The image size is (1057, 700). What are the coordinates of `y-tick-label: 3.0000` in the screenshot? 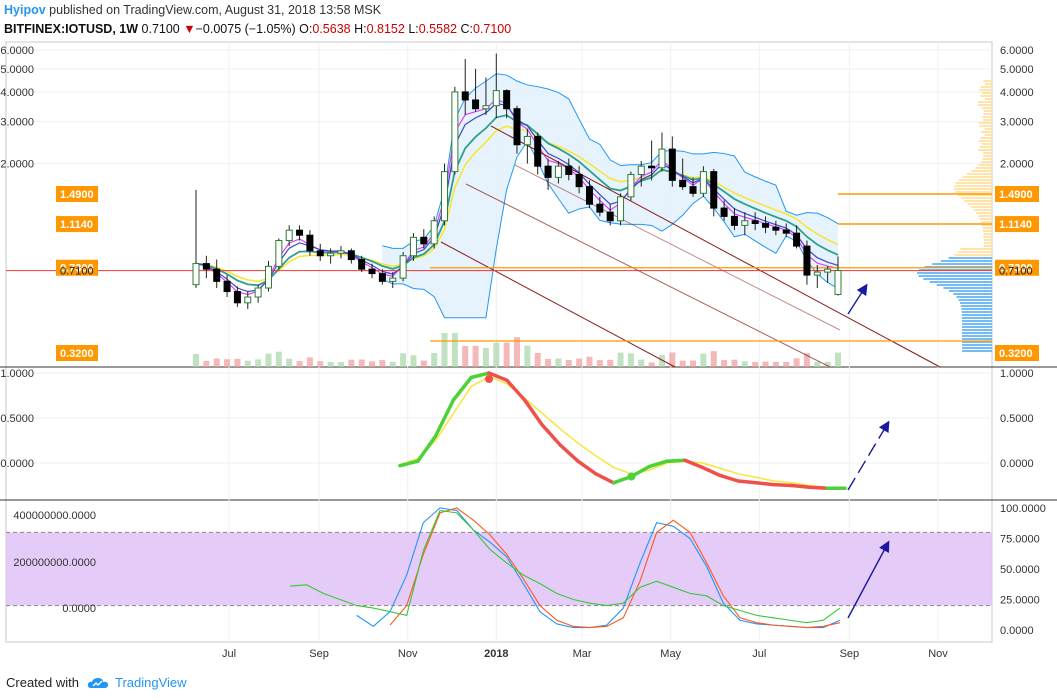 It's located at (17, 123).